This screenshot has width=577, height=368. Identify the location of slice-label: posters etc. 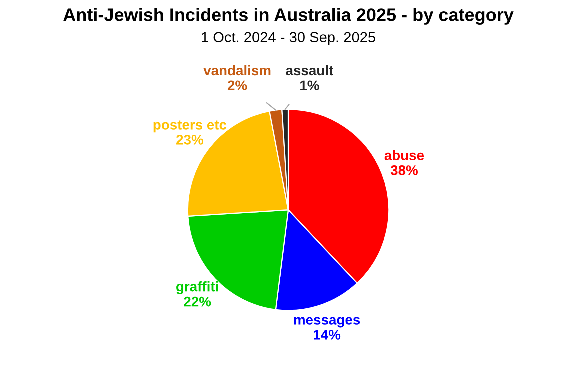
(190, 126).